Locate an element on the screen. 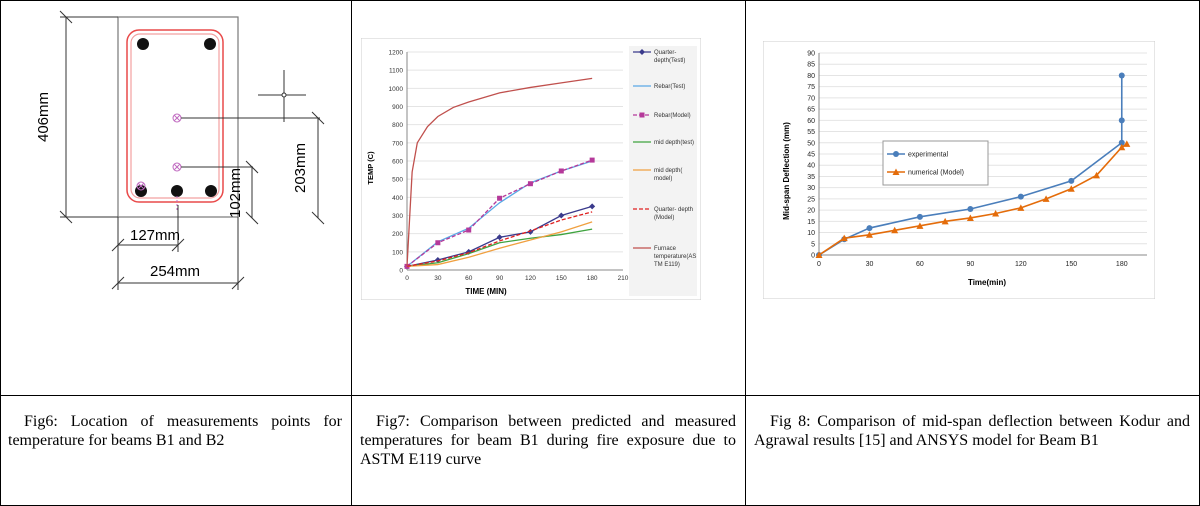  fig7-y-tick-label: 600 is located at coordinates (397, 162).